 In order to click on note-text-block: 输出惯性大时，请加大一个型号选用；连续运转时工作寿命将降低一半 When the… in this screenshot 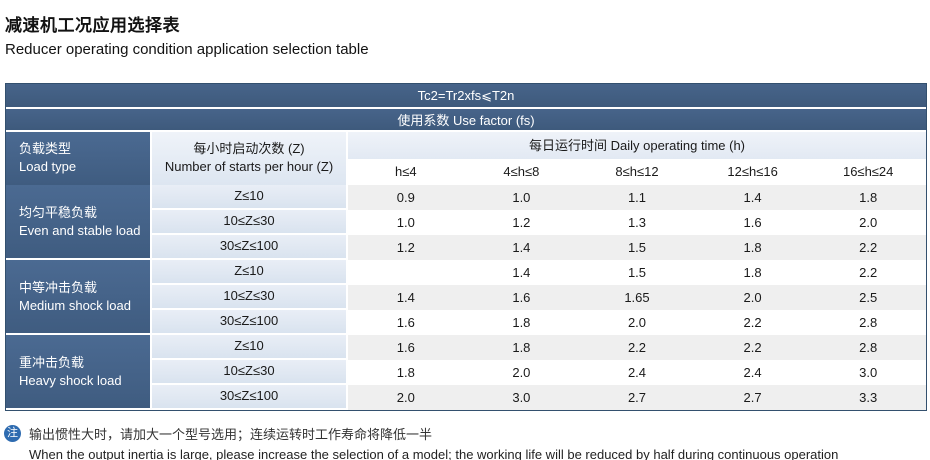, I will do `click(433, 442)`.